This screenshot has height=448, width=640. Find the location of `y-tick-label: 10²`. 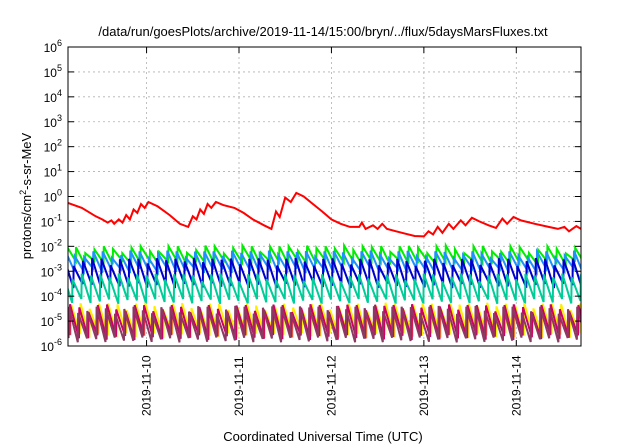

y-tick-label: 10² is located at coordinates (53, 146).